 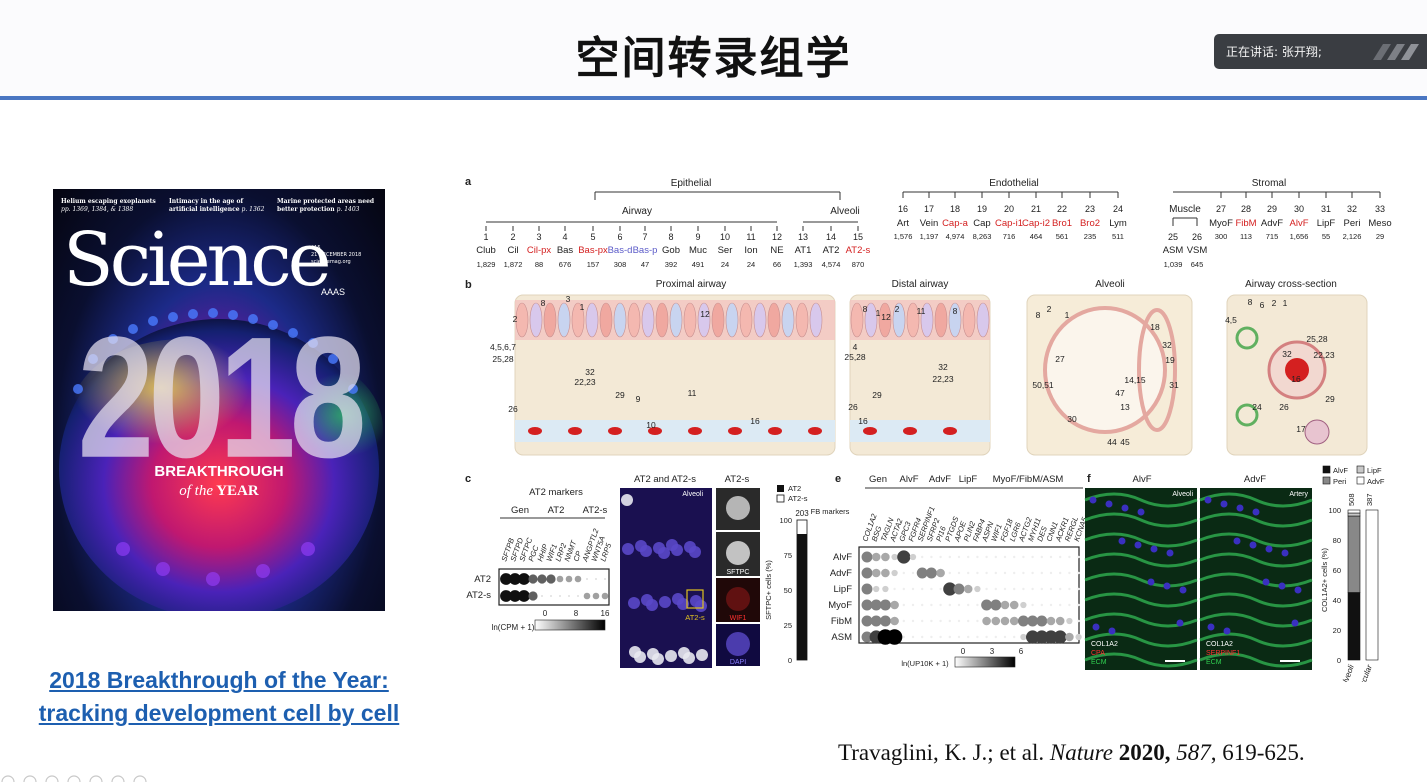 What do you see at coordinates (503, 347) in the screenshot?
I see `schematic-number: 4,5,6,7` at bounding box center [503, 347].